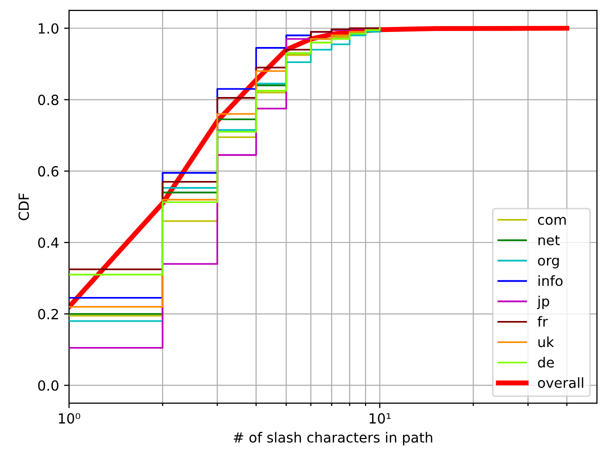 This screenshot has height=452, width=611. I want to click on legend-label: overall, so click(561, 382).